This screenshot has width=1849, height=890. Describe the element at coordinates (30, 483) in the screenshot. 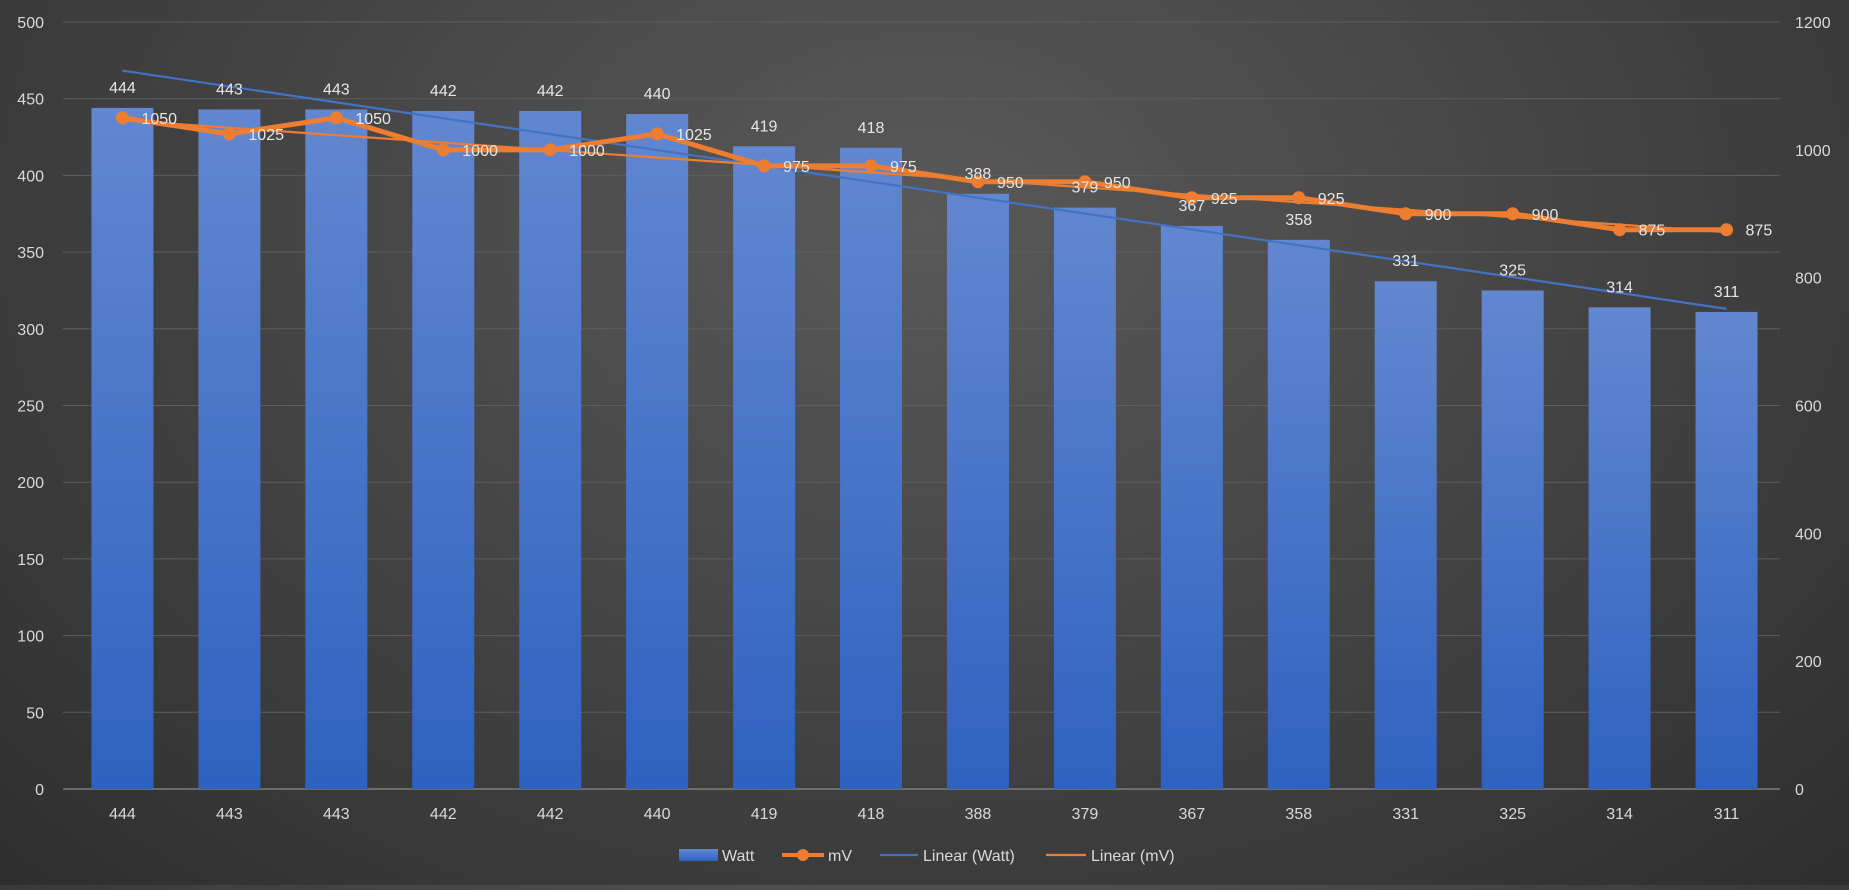

I see `y-left-tick-label: 200` at that location.